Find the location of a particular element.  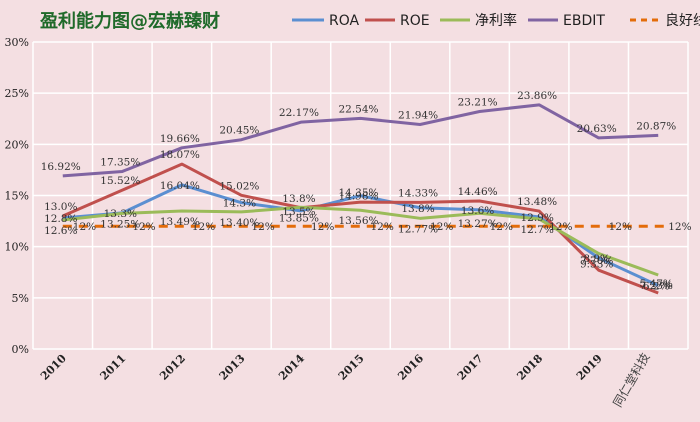

x-tick-label: 2012 is located at coordinates (172, 367).